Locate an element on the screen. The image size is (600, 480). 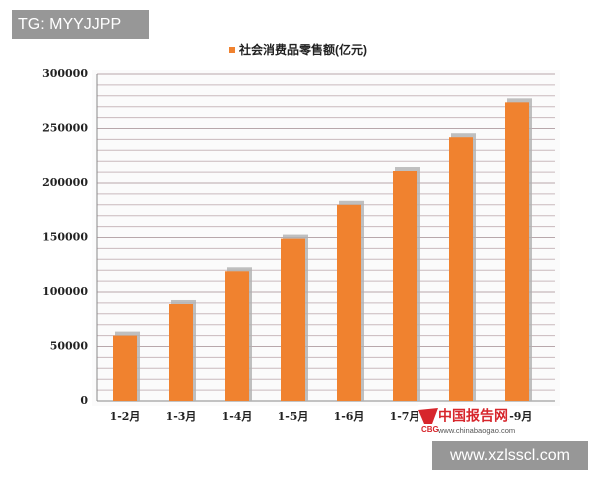
y-tick-label: 50000 is located at coordinates (69, 346).